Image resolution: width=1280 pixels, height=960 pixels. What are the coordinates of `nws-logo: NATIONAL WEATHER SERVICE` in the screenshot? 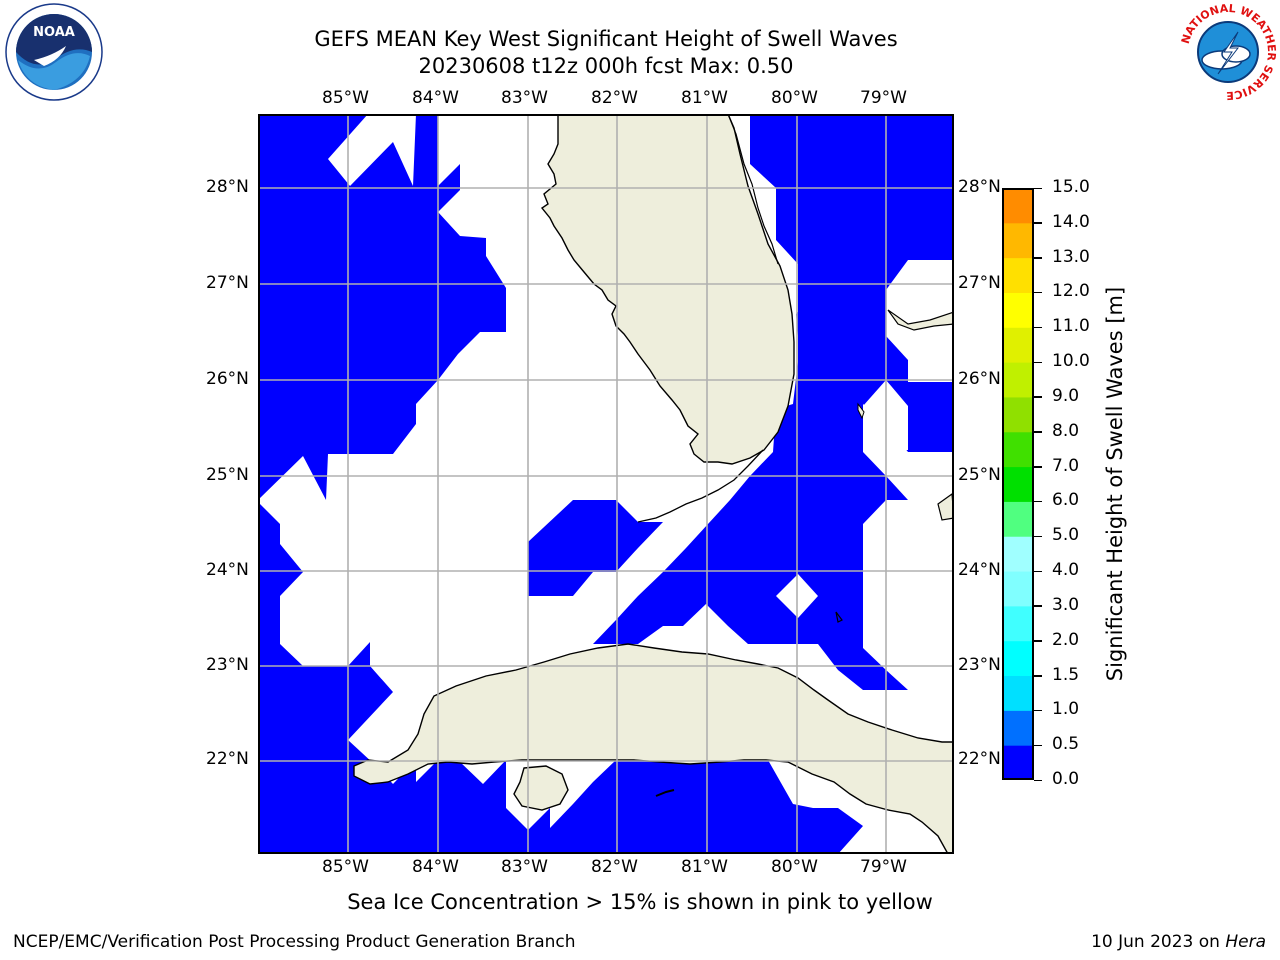 It's located at (1228, 52).